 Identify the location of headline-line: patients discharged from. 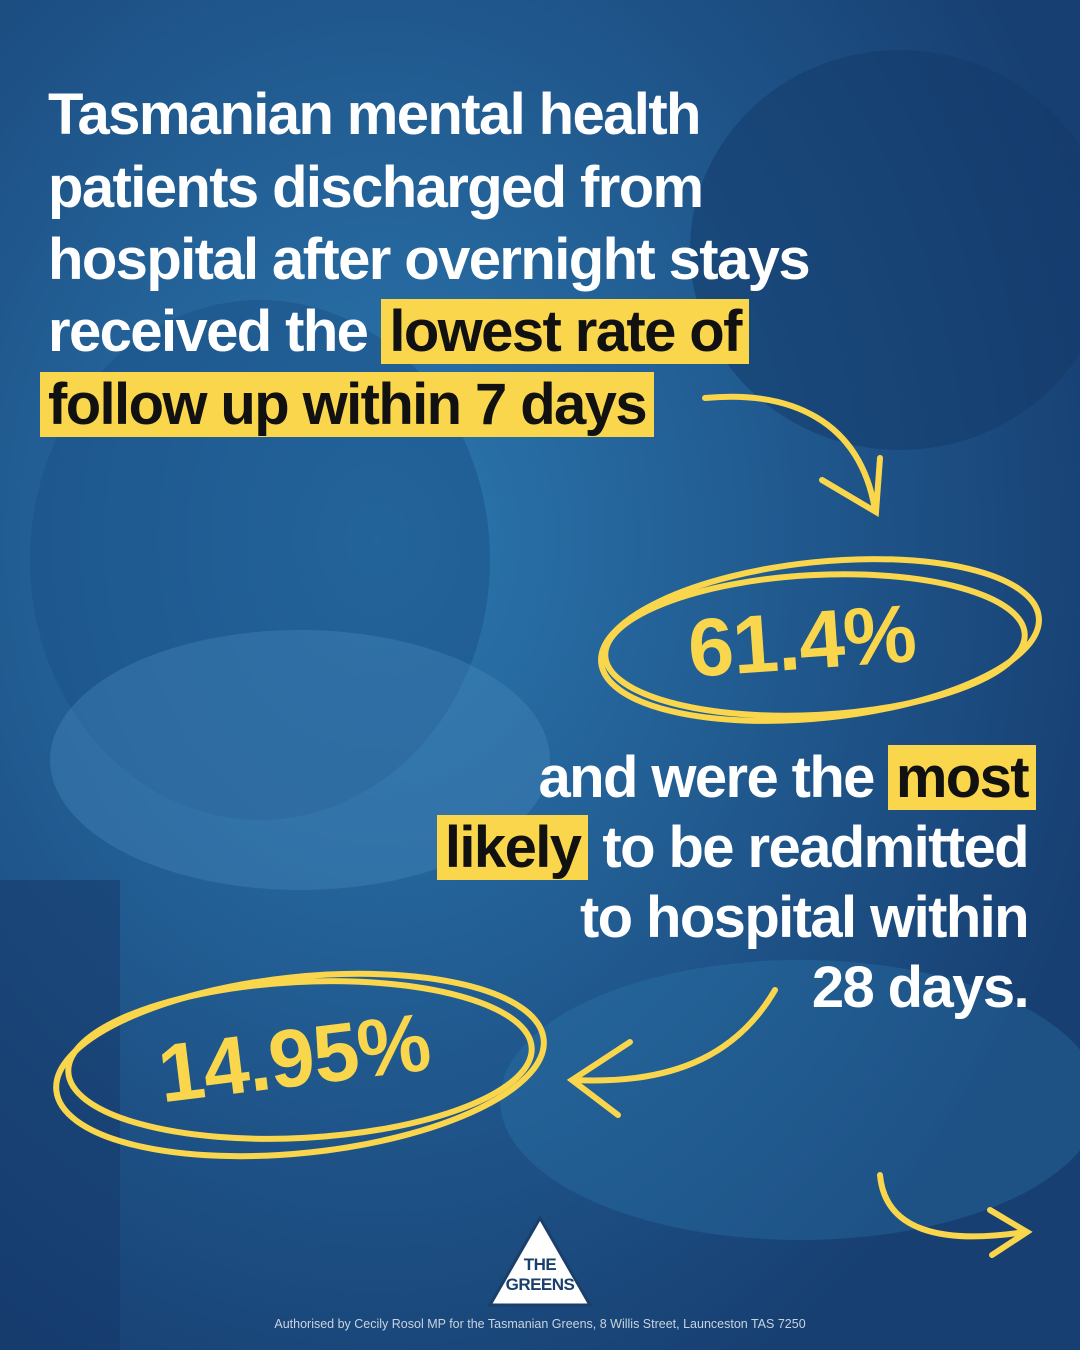
(376, 187).